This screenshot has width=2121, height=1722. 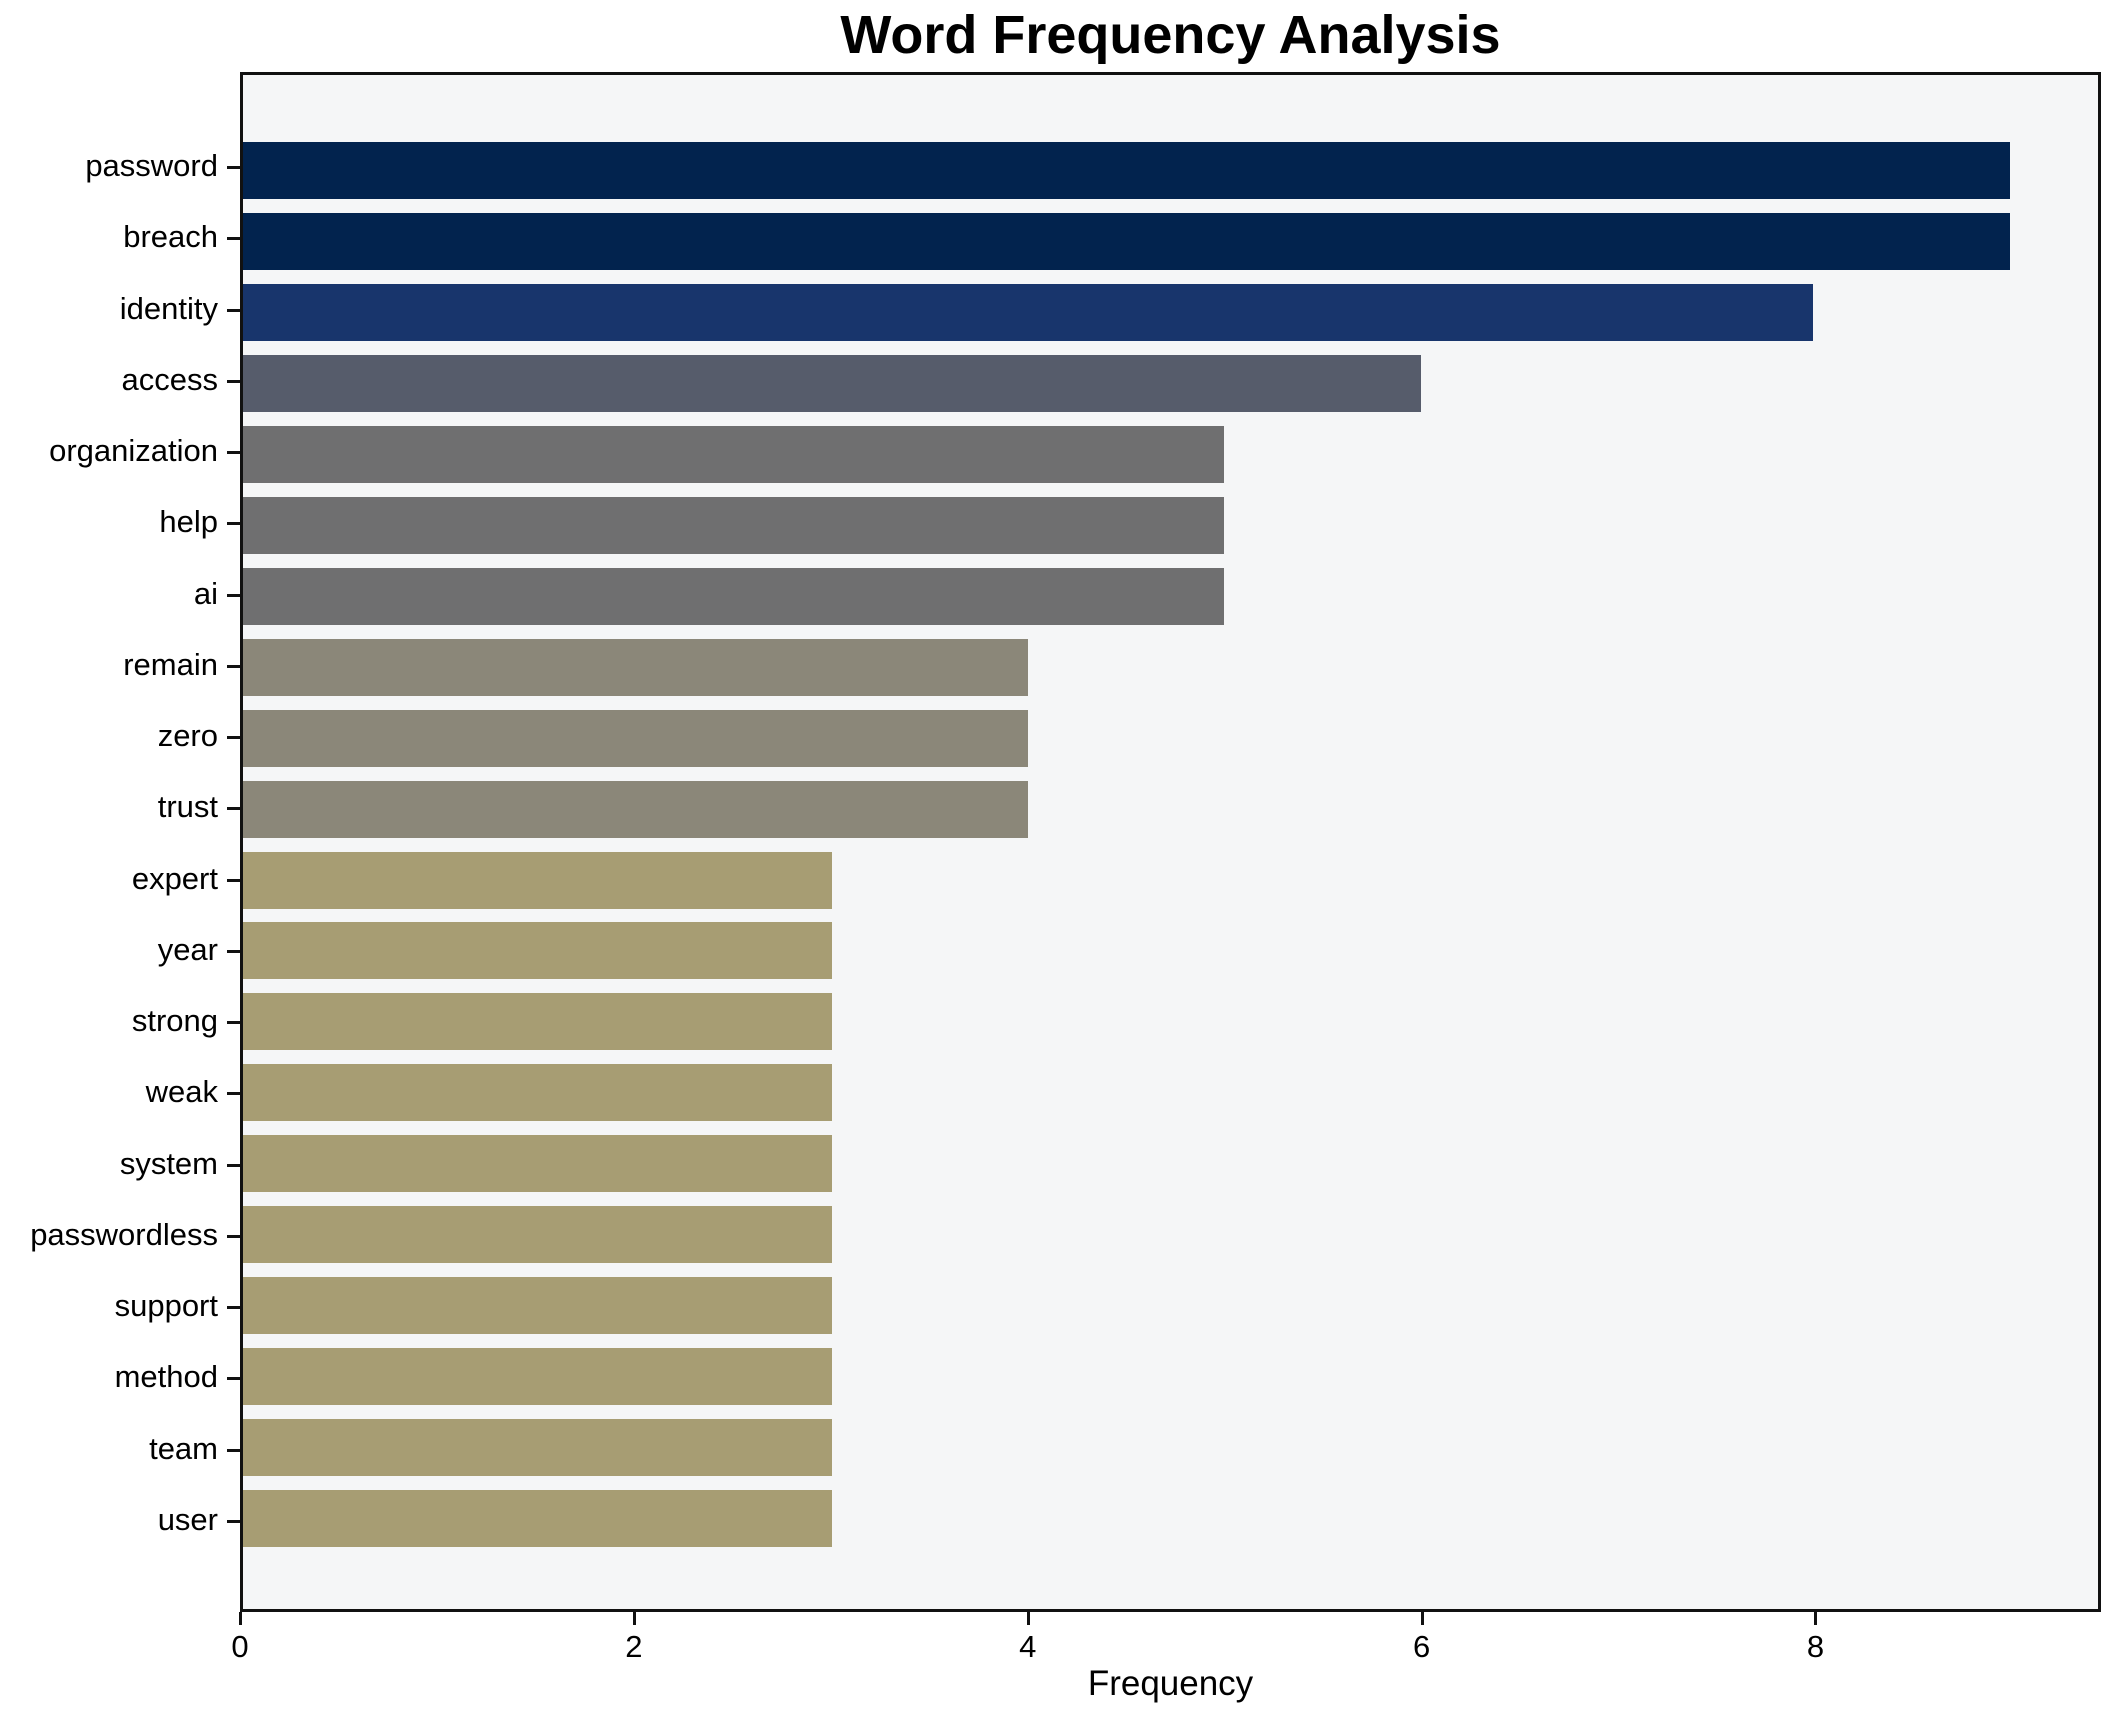 What do you see at coordinates (537, 1306) in the screenshot?
I see `freq-bar-support` at bounding box center [537, 1306].